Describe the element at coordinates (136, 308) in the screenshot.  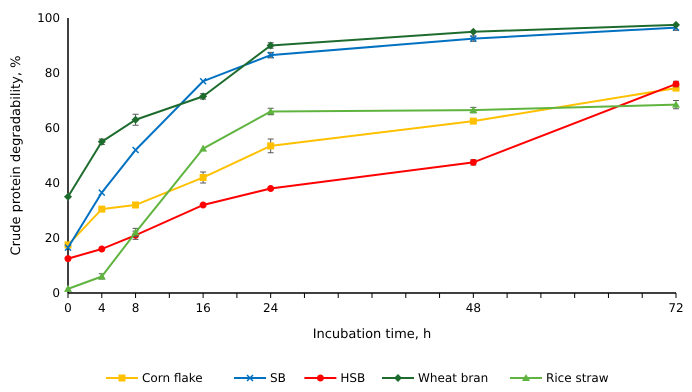
I see `x-tick-label: 8` at that location.